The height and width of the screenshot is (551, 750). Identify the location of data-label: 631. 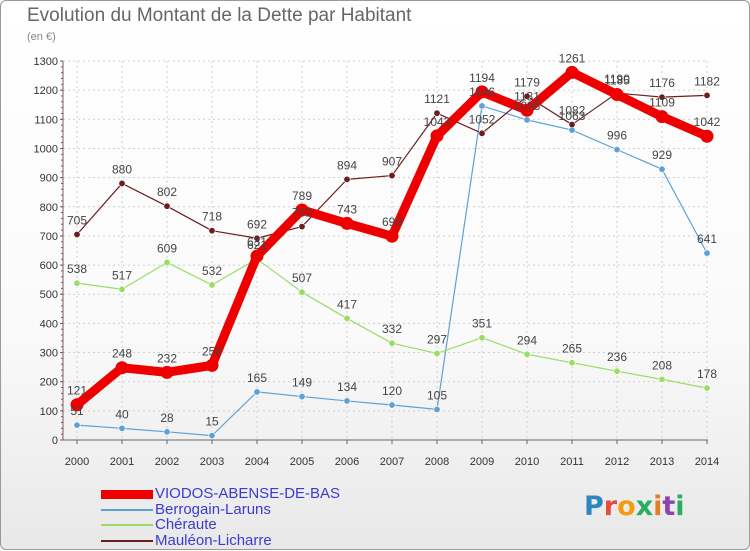
(257, 242).